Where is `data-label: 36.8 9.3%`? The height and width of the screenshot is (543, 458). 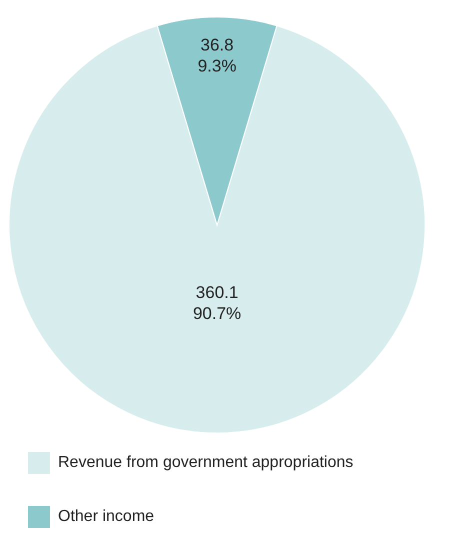
data-label: 36.8 9.3% is located at coordinates (217, 54).